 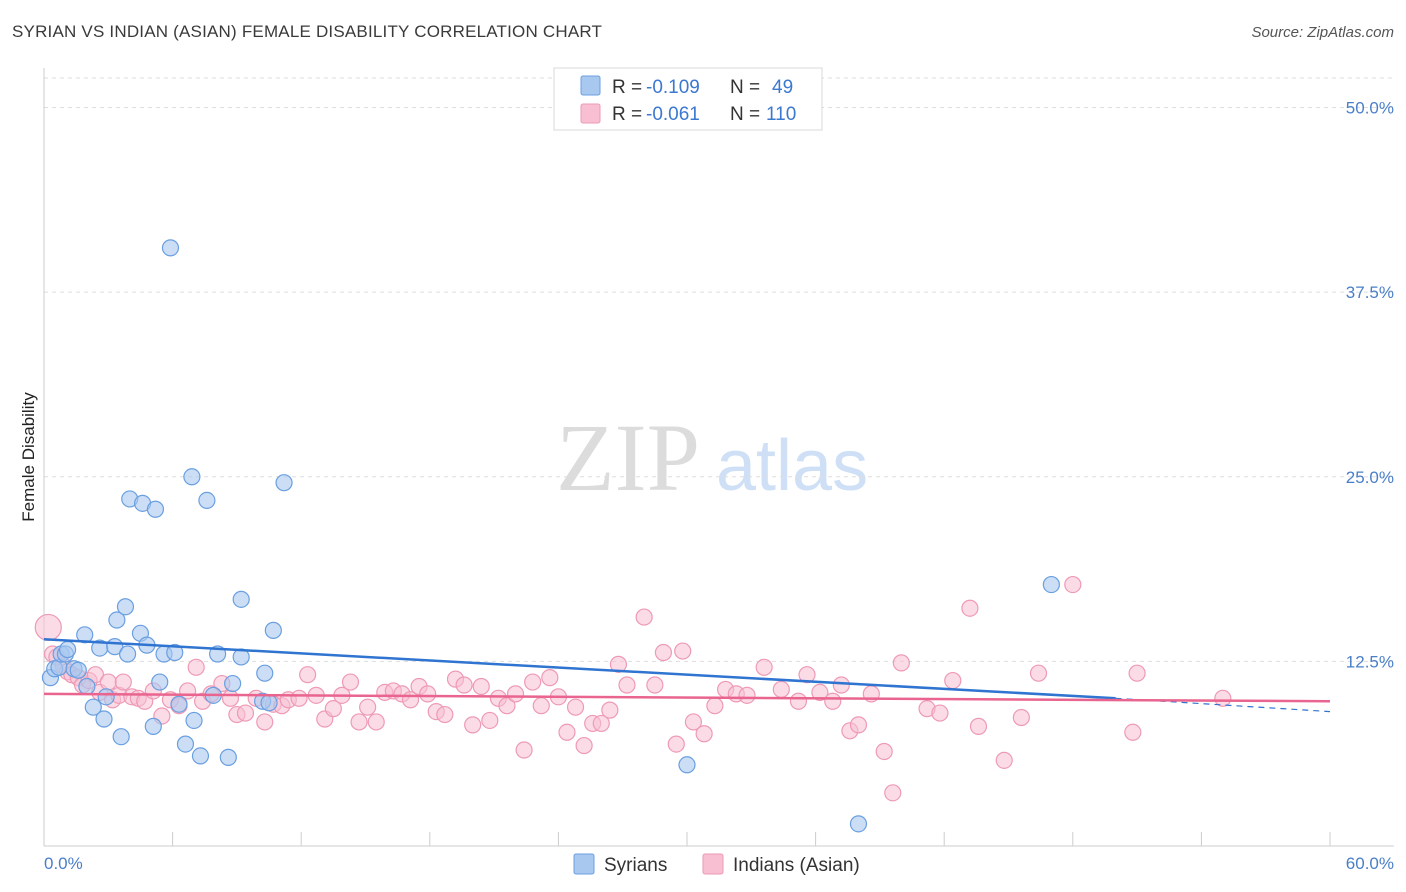 I want to click on trend-lines, so click(x=687, y=675).